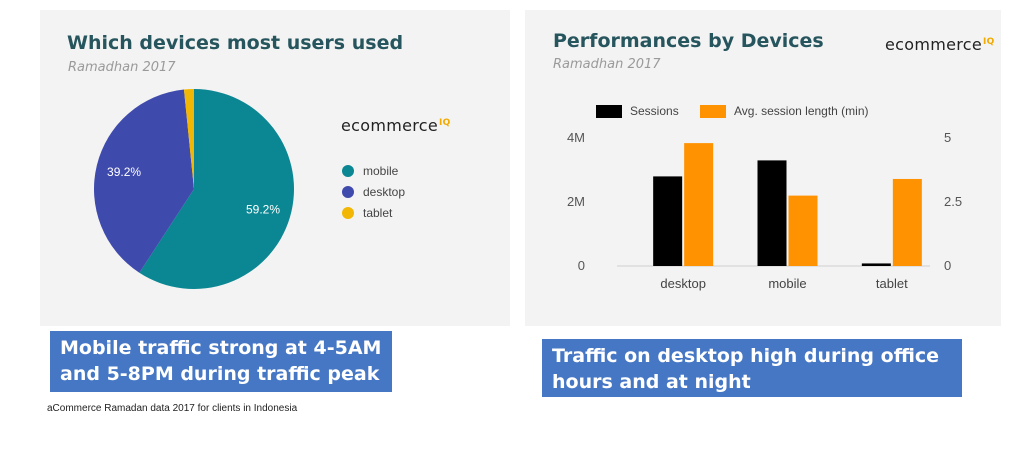  Describe the element at coordinates (607, 64) in the screenshot. I see `bar-chart-subtitle: Ramadhan 2017` at that location.